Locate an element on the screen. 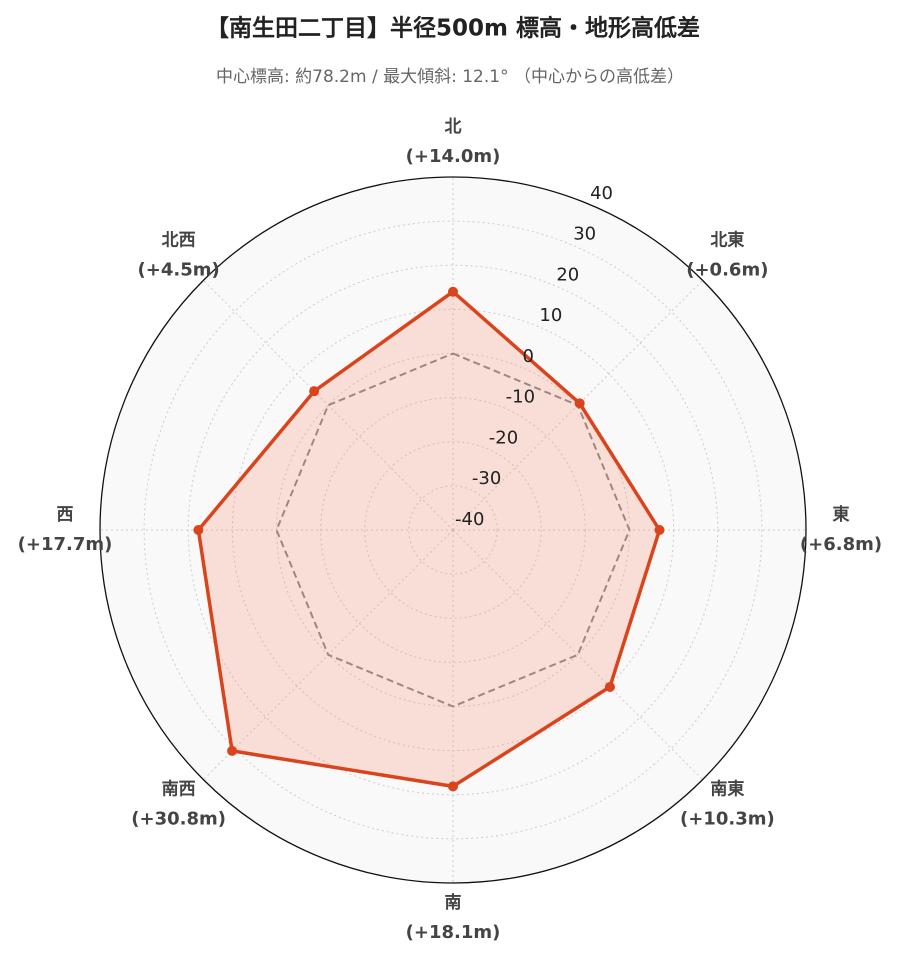 The image size is (900, 966). r-tick-label: 40 is located at coordinates (601, 193).